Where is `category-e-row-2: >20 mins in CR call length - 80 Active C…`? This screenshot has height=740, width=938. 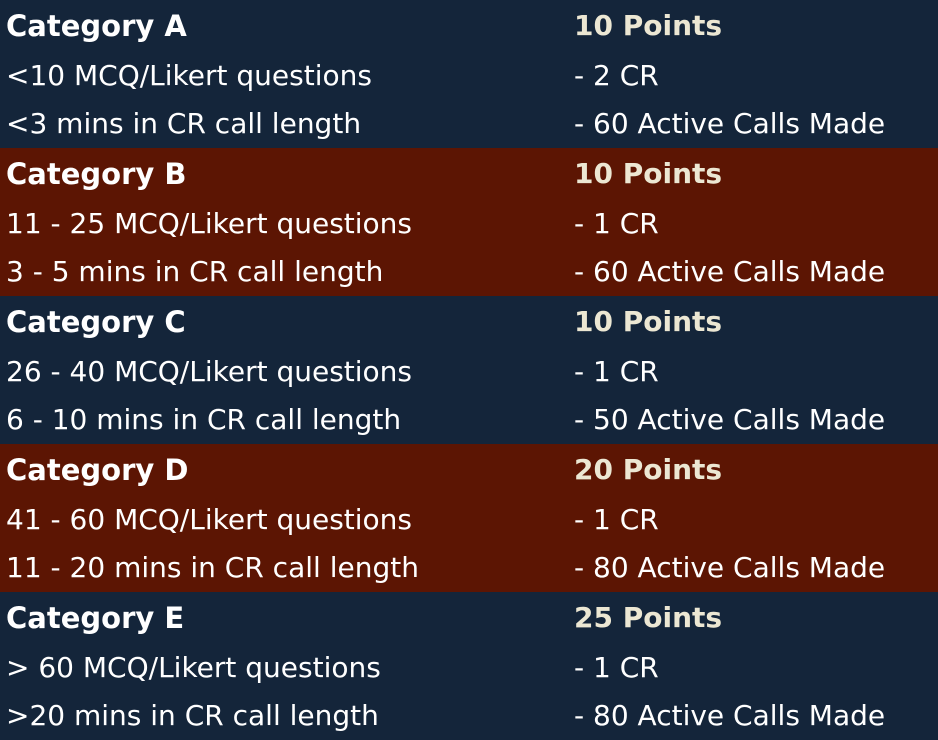
category-e-row-2: >20 mins in CR call length - 80 Active C… is located at coordinates (469, 716).